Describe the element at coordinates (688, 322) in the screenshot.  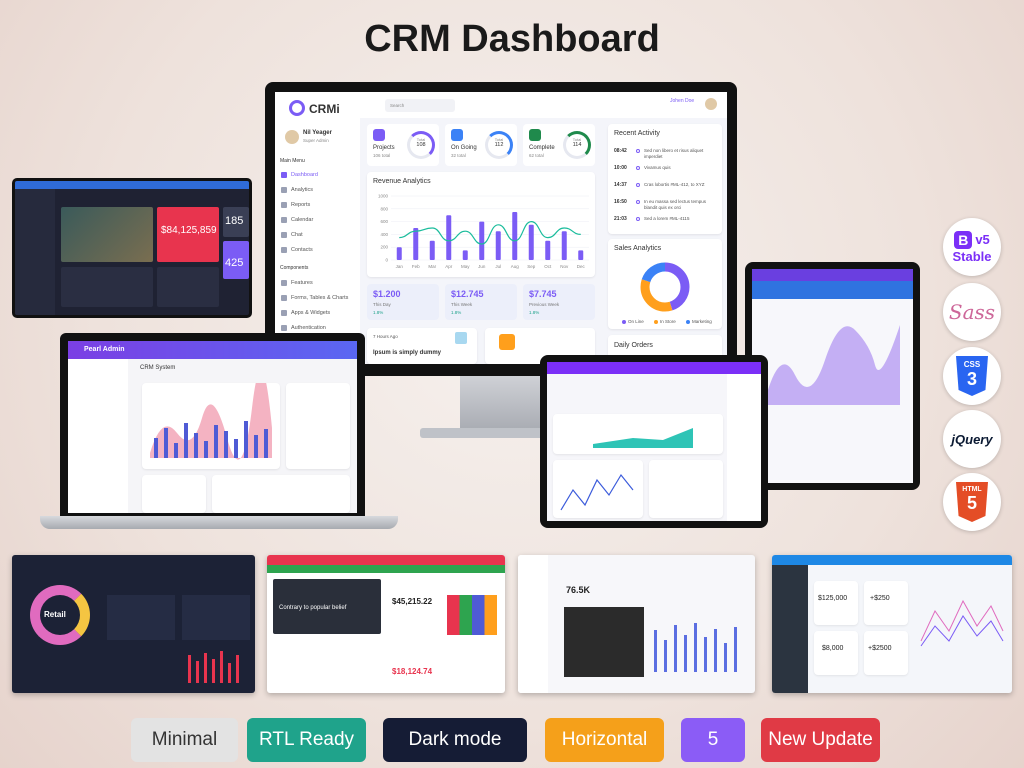
I see `legend-swatch` at that location.